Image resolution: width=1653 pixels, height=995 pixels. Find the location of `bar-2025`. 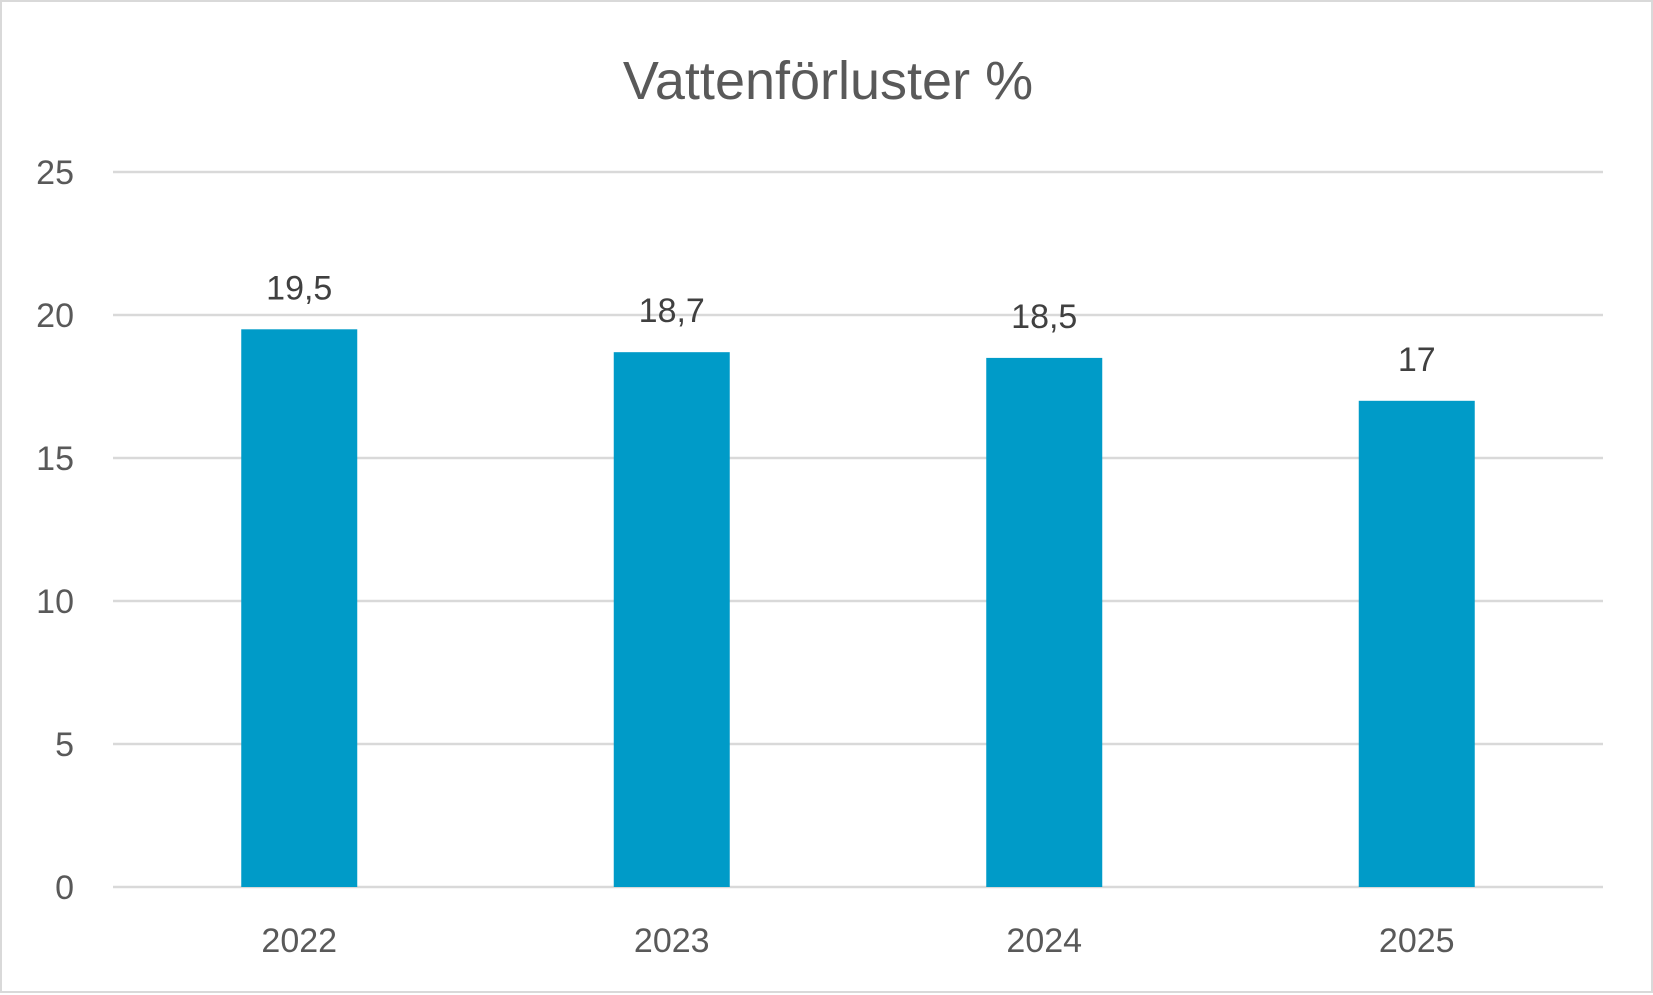

bar-2025 is located at coordinates (1416, 643).